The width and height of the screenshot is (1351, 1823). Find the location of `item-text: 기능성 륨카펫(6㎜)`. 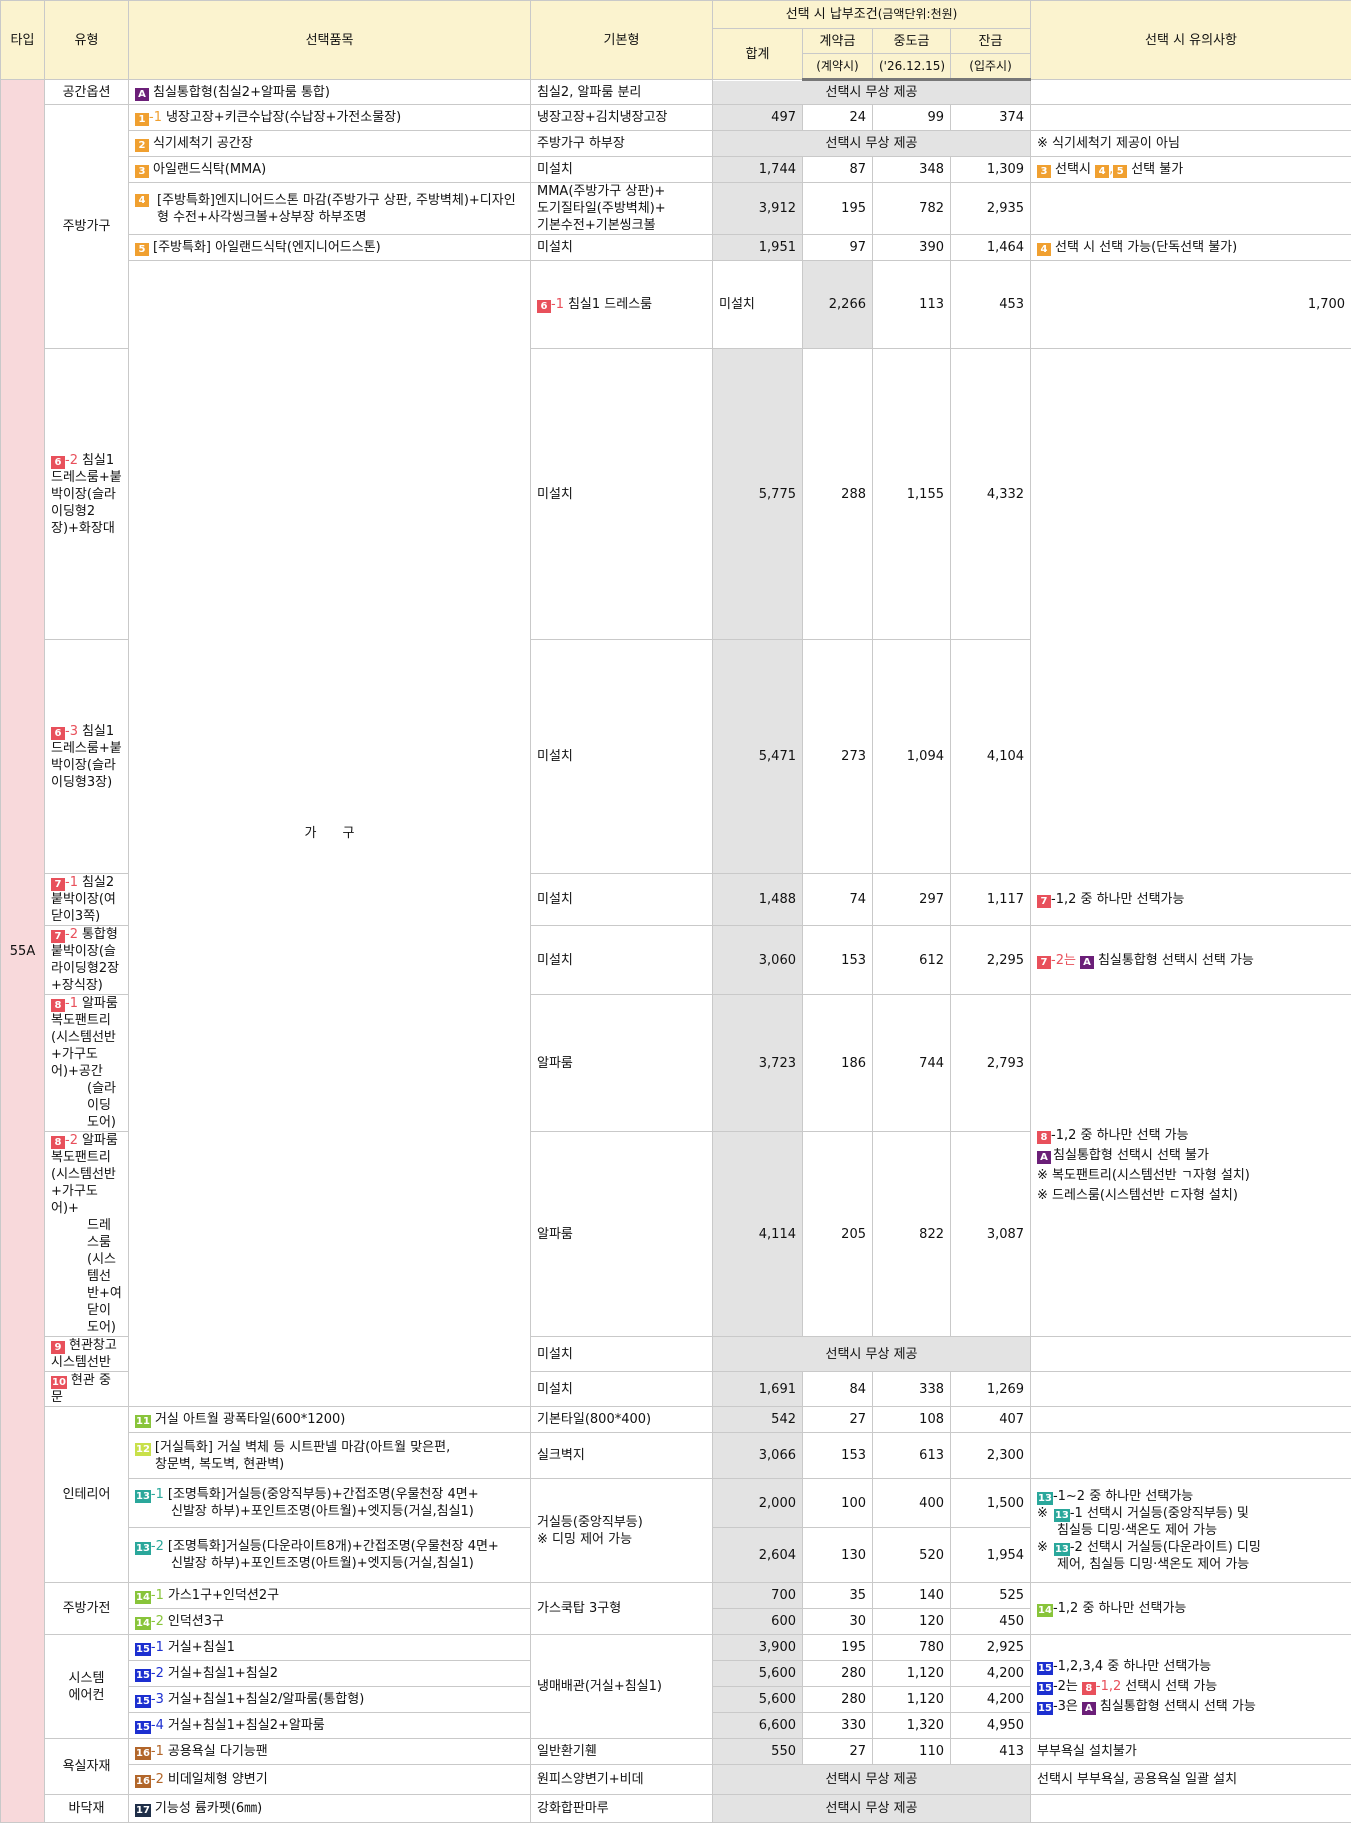

item-text: 기능성 륨카펫(6㎜) is located at coordinates (208, 1808).